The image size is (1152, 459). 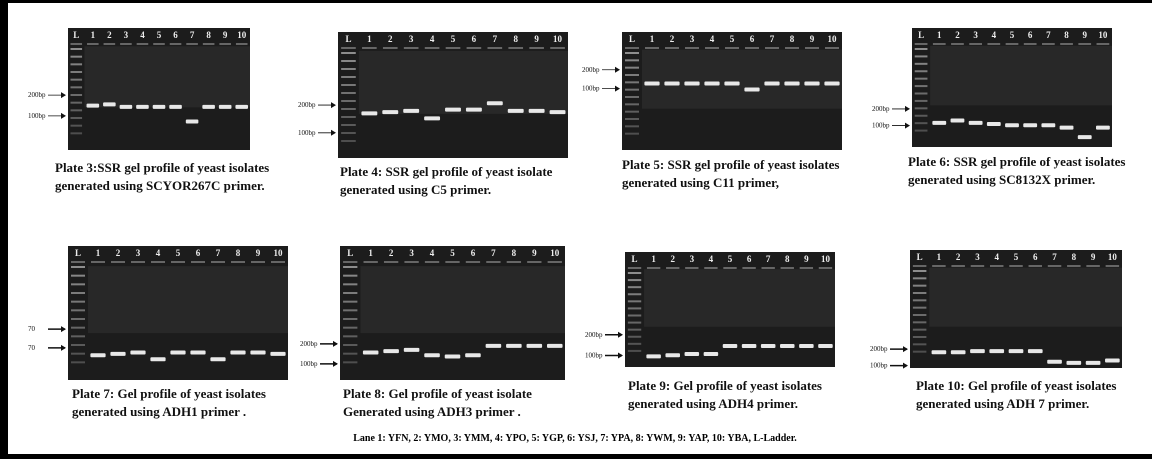 I want to click on plate-caption: generated using ADH 7 primer., so click(x=1002, y=403).